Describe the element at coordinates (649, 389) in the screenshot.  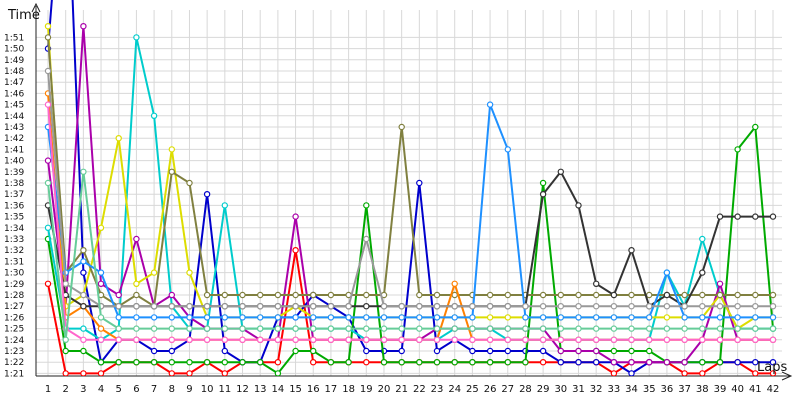
I see `x-tick-label: 35` at that location.